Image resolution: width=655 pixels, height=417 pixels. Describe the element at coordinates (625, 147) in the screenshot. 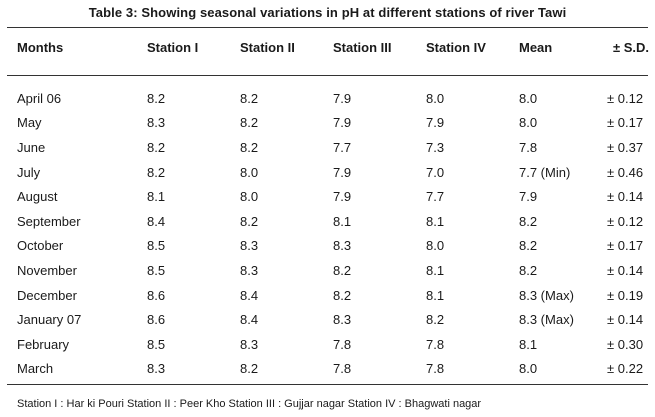

I see `cell-sd: ± 0.37` at that location.